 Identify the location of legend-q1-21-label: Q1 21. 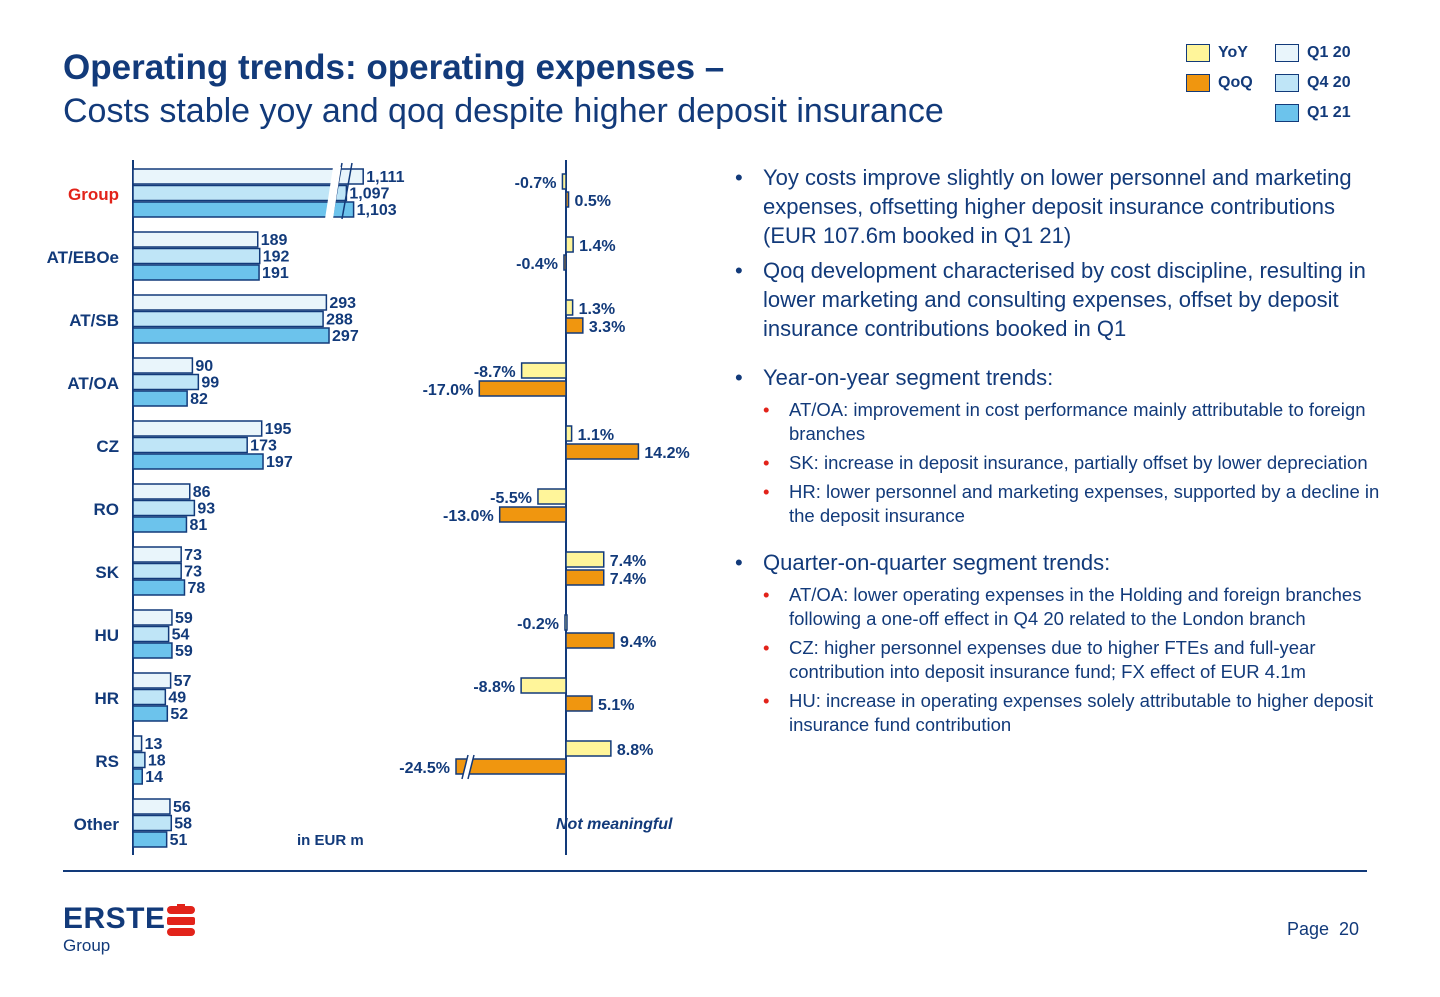
(1329, 112).